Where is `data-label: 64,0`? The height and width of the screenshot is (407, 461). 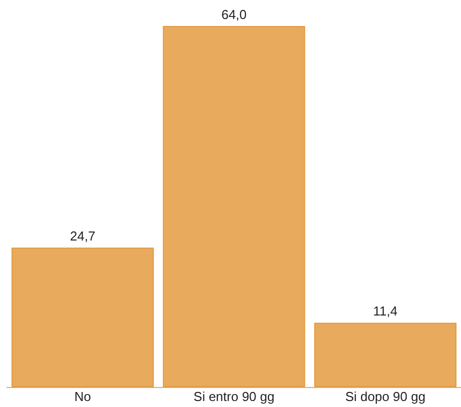
data-label: 64,0 is located at coordinates (234, 14).